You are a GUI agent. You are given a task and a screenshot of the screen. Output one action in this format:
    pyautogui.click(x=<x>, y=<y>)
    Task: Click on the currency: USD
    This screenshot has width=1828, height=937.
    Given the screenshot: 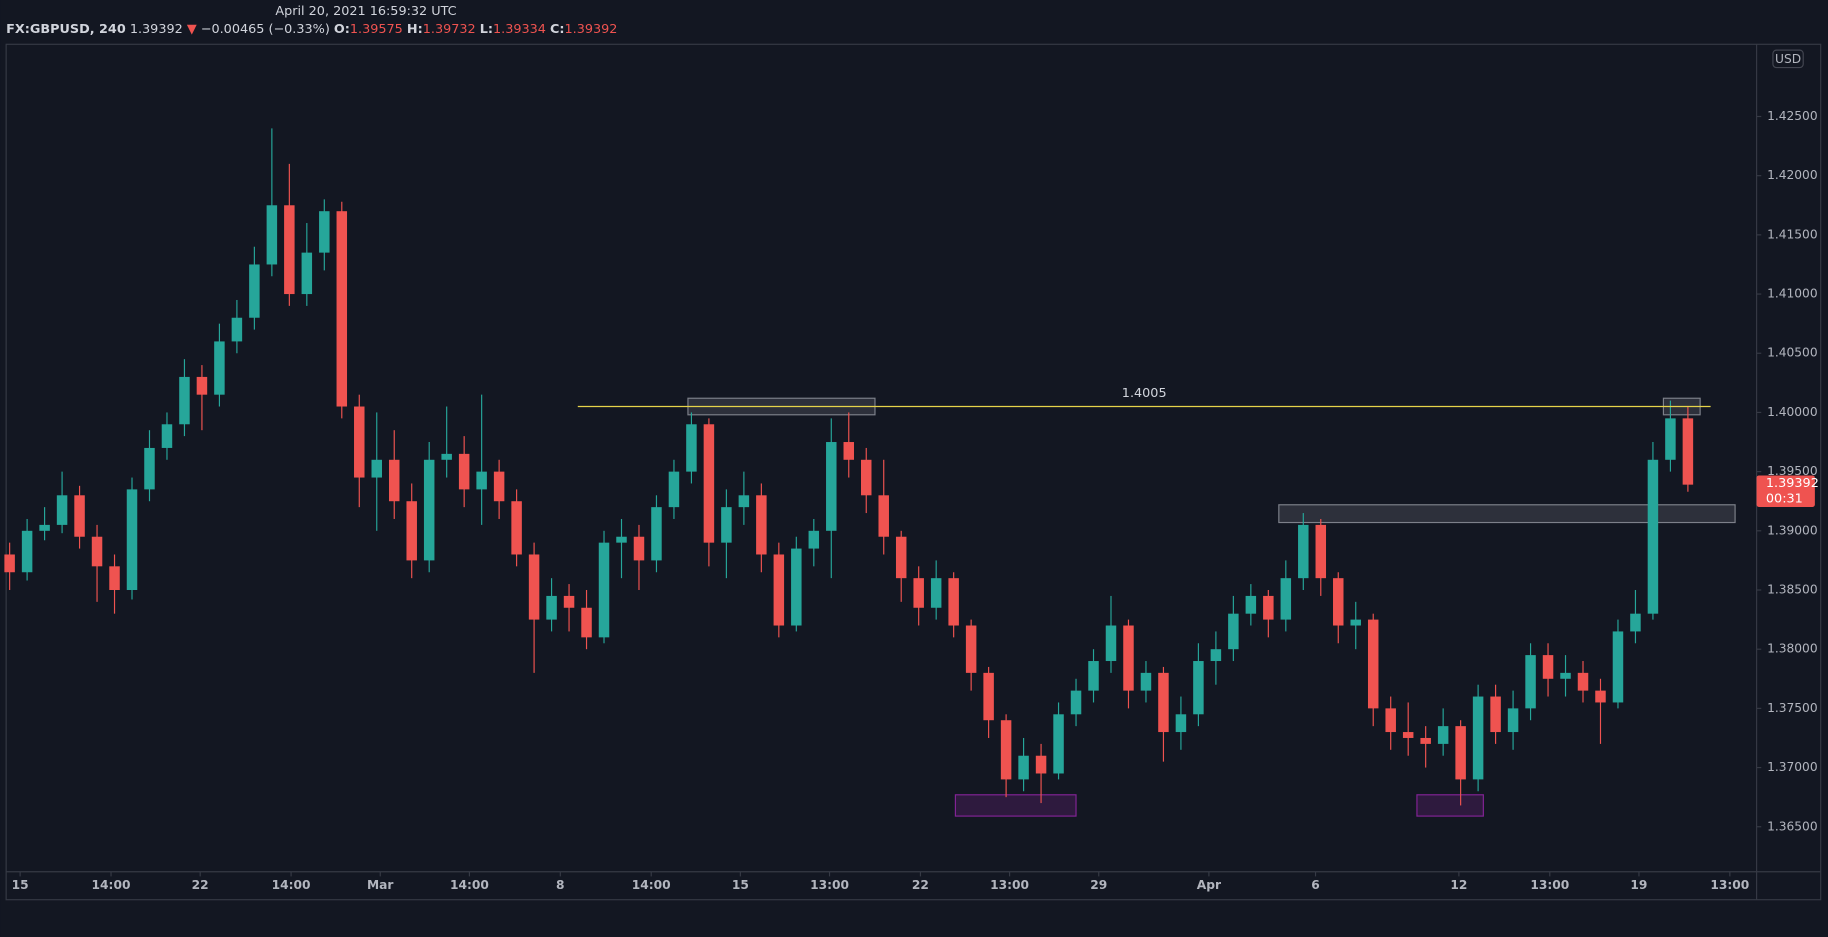 What is the action you would take?
    pyautogui.click(x=1788, y=59)
    